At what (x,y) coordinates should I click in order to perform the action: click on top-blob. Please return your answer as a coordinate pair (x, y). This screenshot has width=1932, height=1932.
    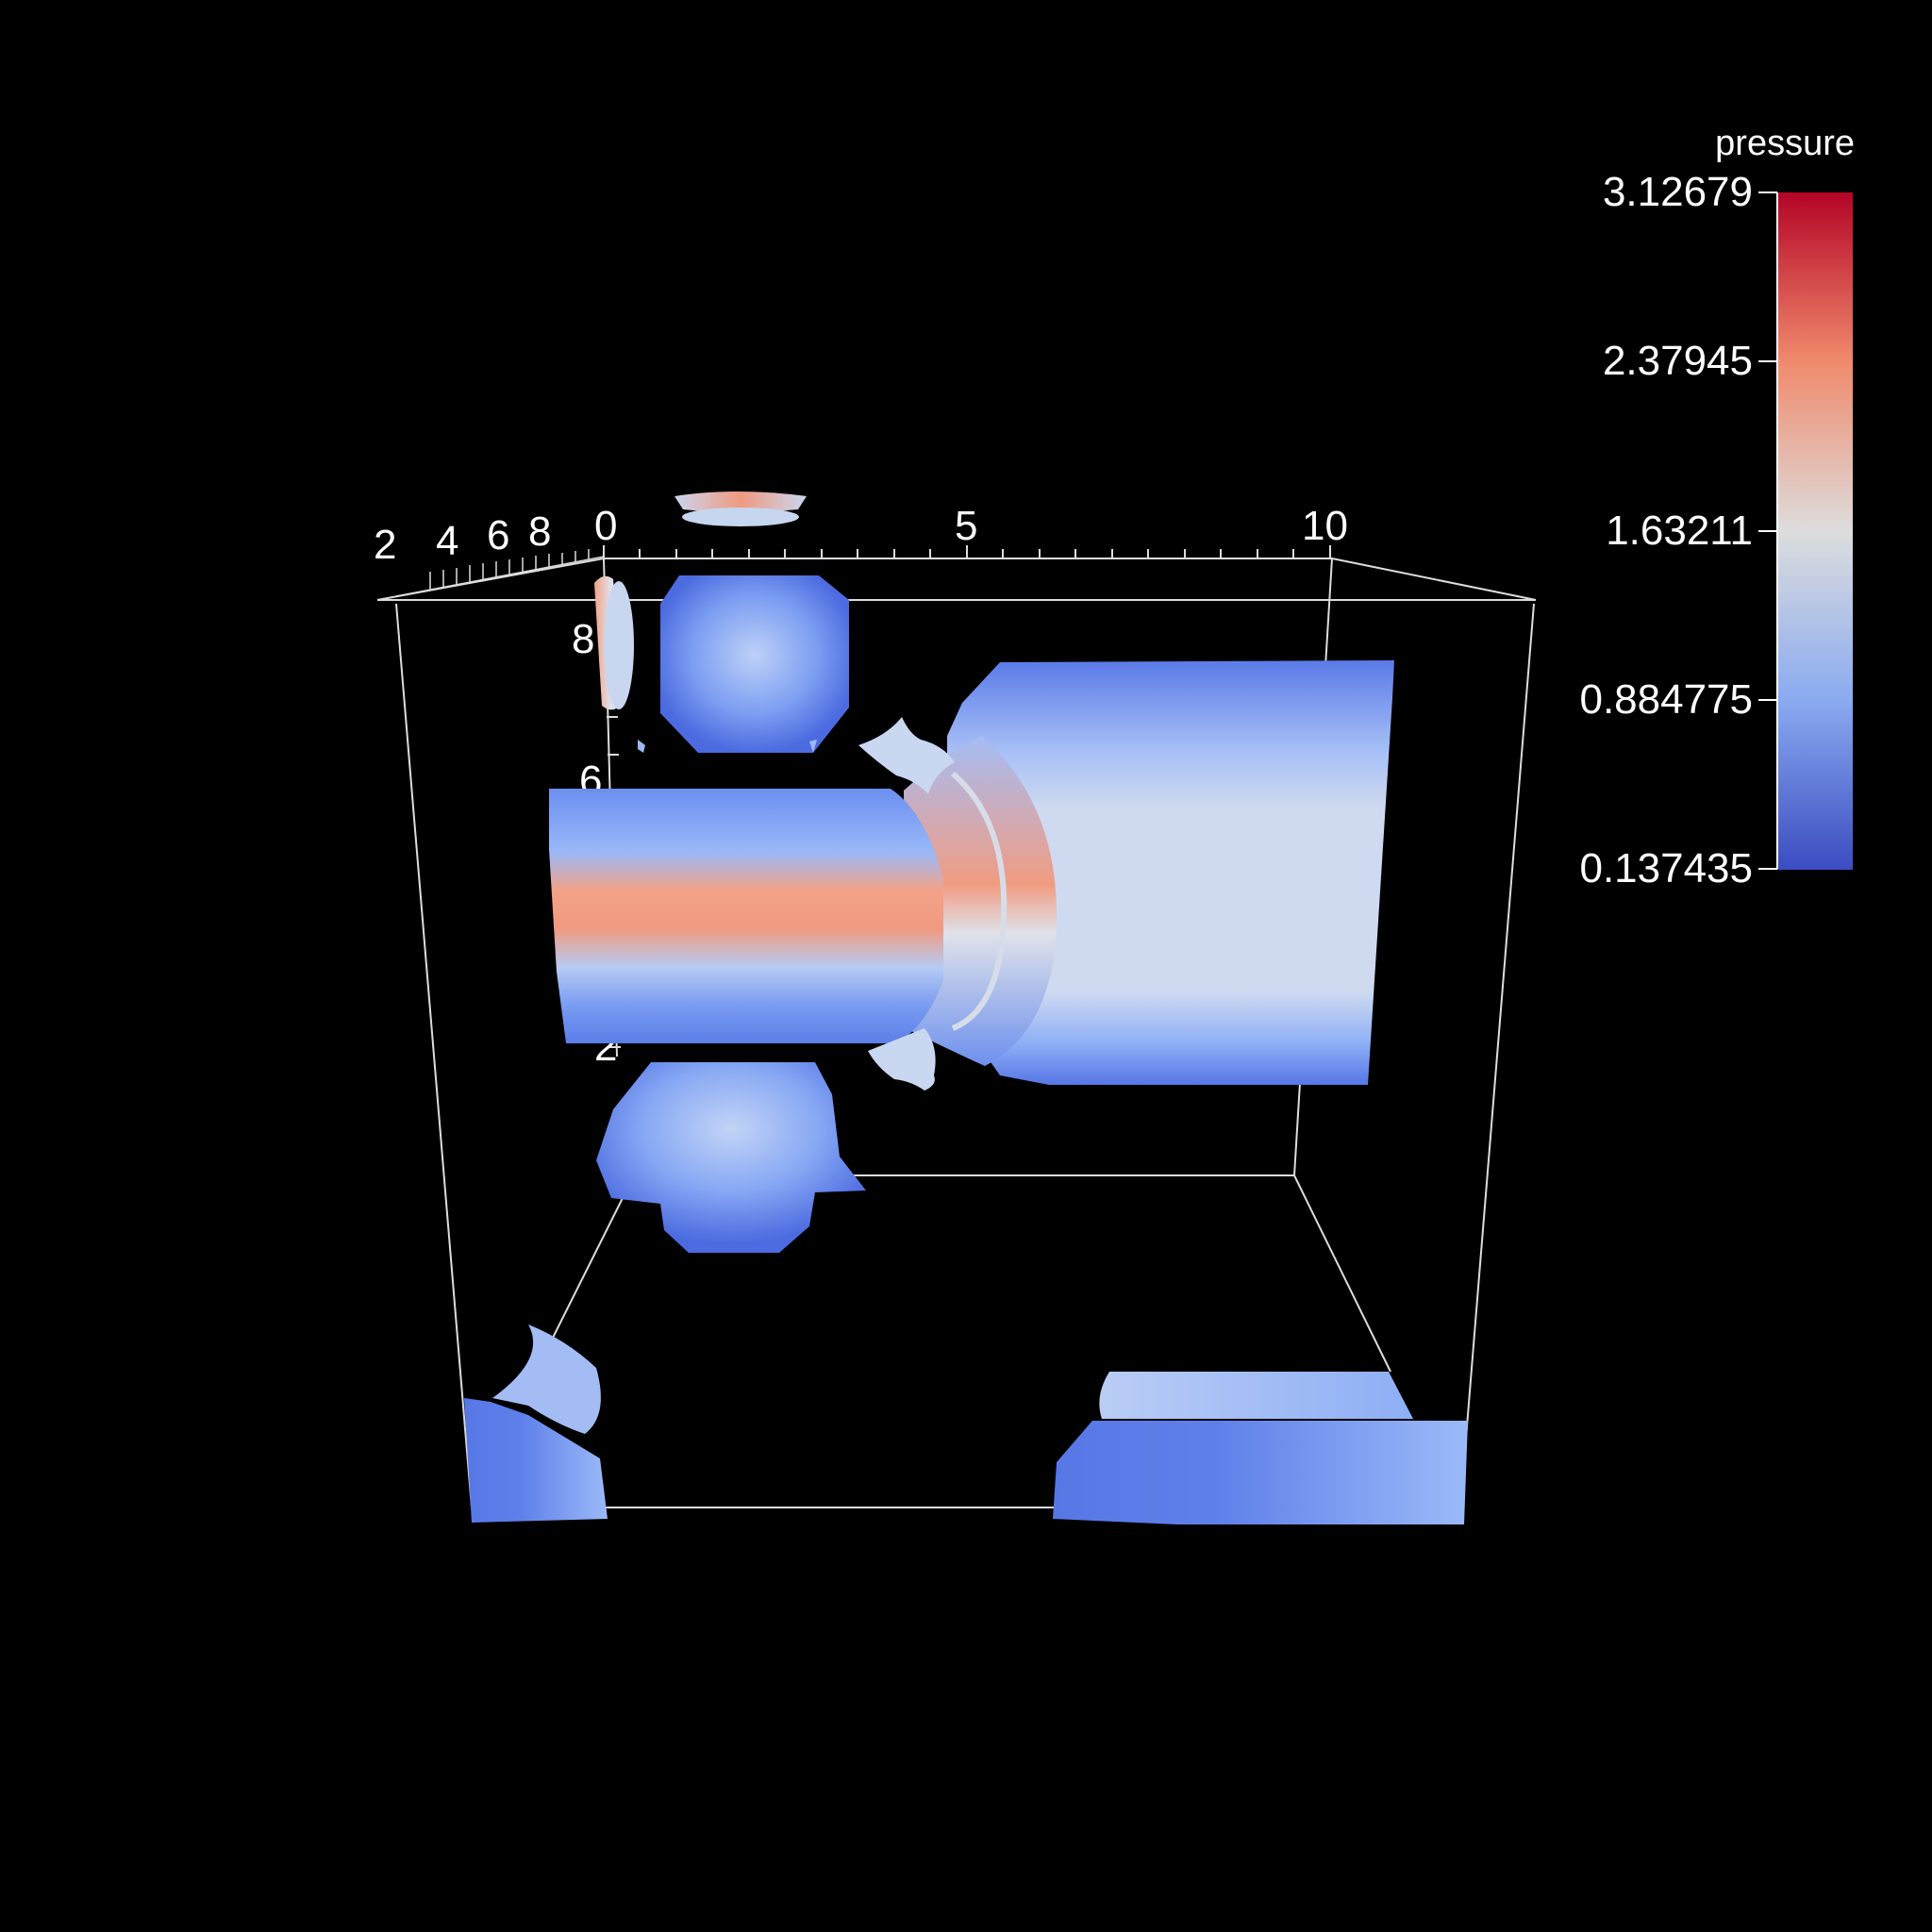
    Looking at the image, I should click on (754, 664).